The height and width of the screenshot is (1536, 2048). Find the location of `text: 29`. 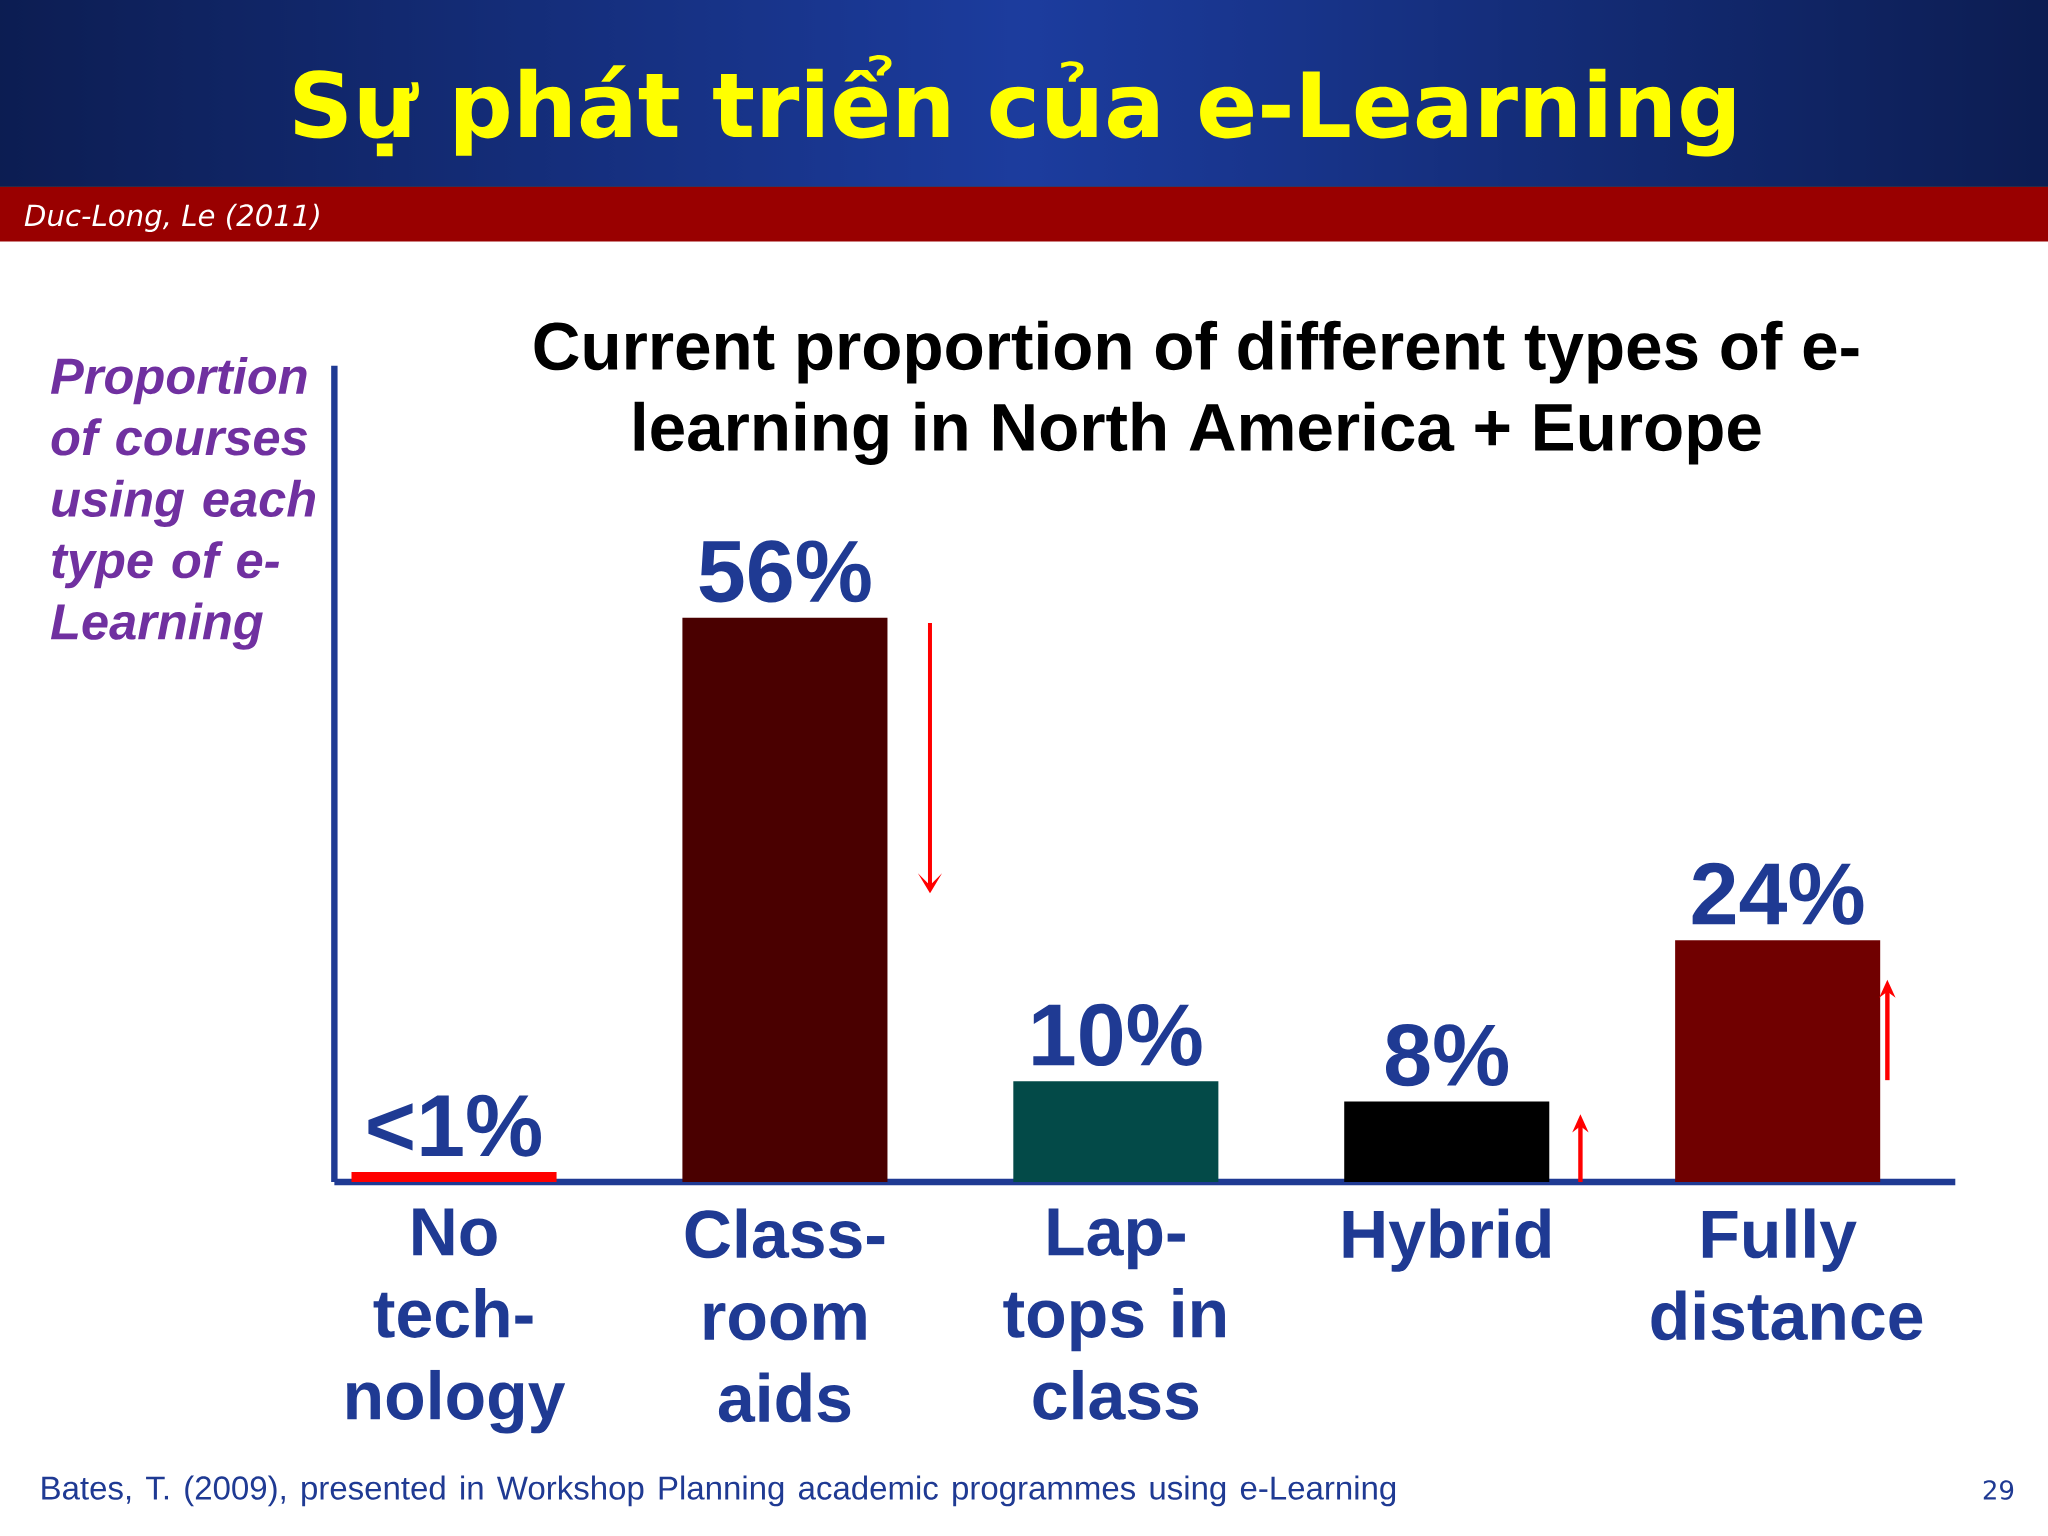

text: 29 is located at coordinates (1998, 1490).